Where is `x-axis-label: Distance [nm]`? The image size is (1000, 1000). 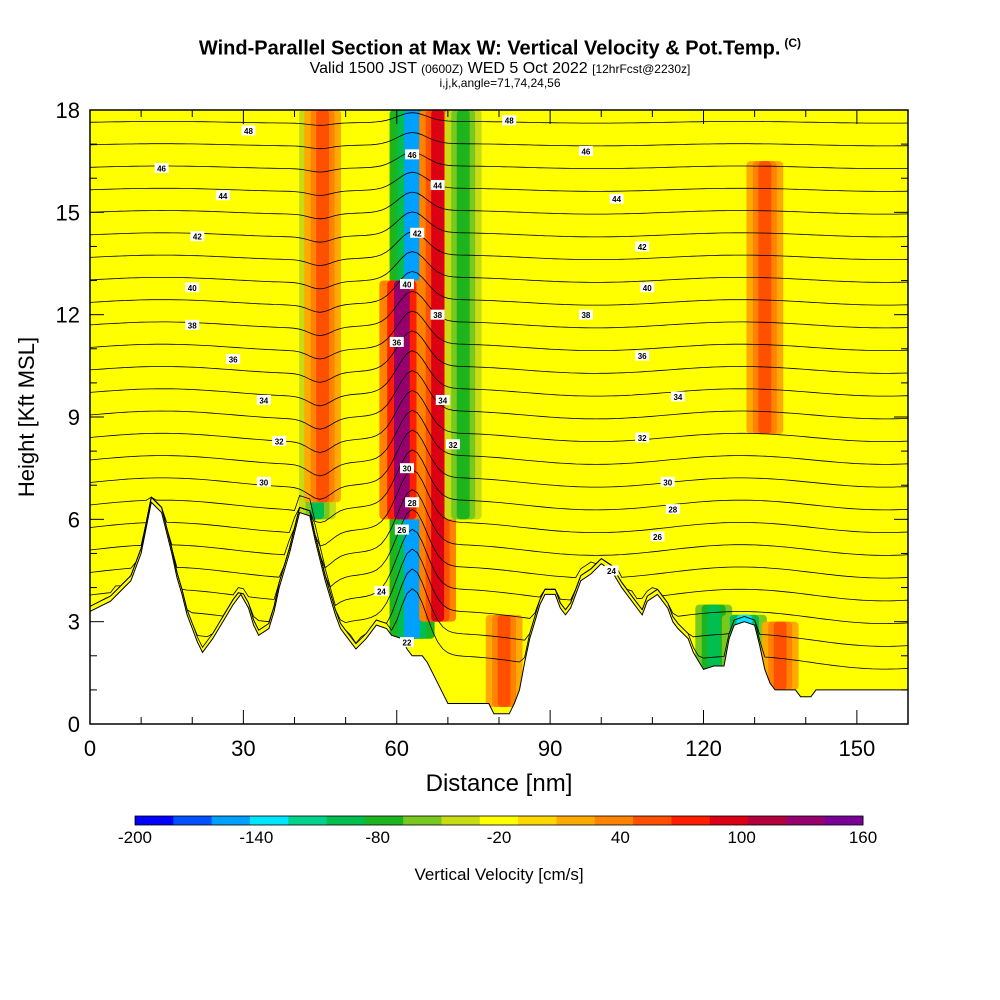 x-axis-label: Distance [nm] is located at coordinates (499, 783).